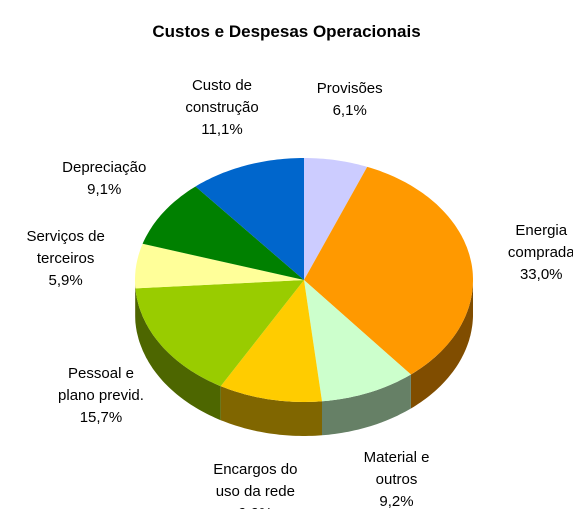 The width and height of the screenshot is (573, 509). I want to click on slice-label: Energia comprada 33,0%, so click(531, 253).